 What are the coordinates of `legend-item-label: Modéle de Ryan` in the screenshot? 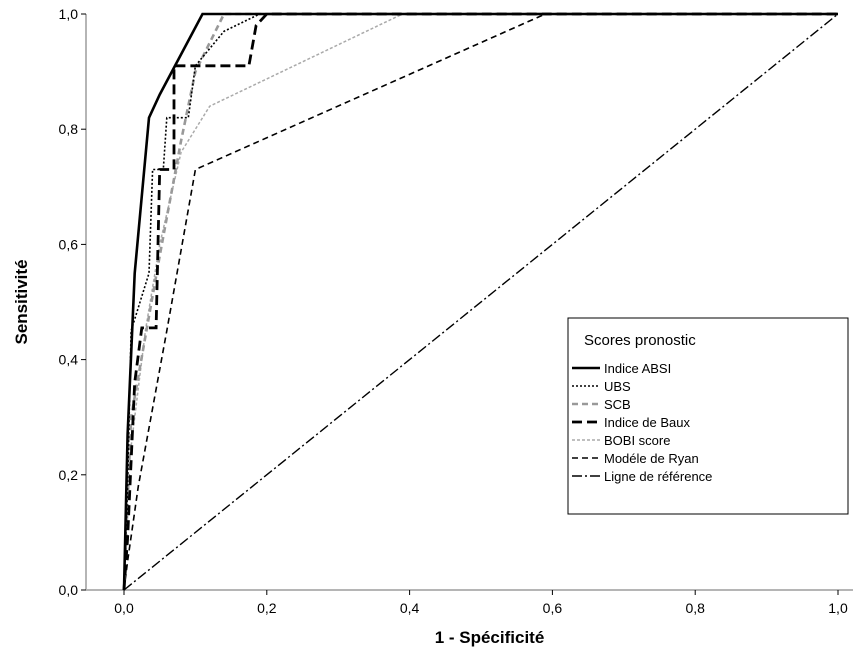 It's located at (651, 458).